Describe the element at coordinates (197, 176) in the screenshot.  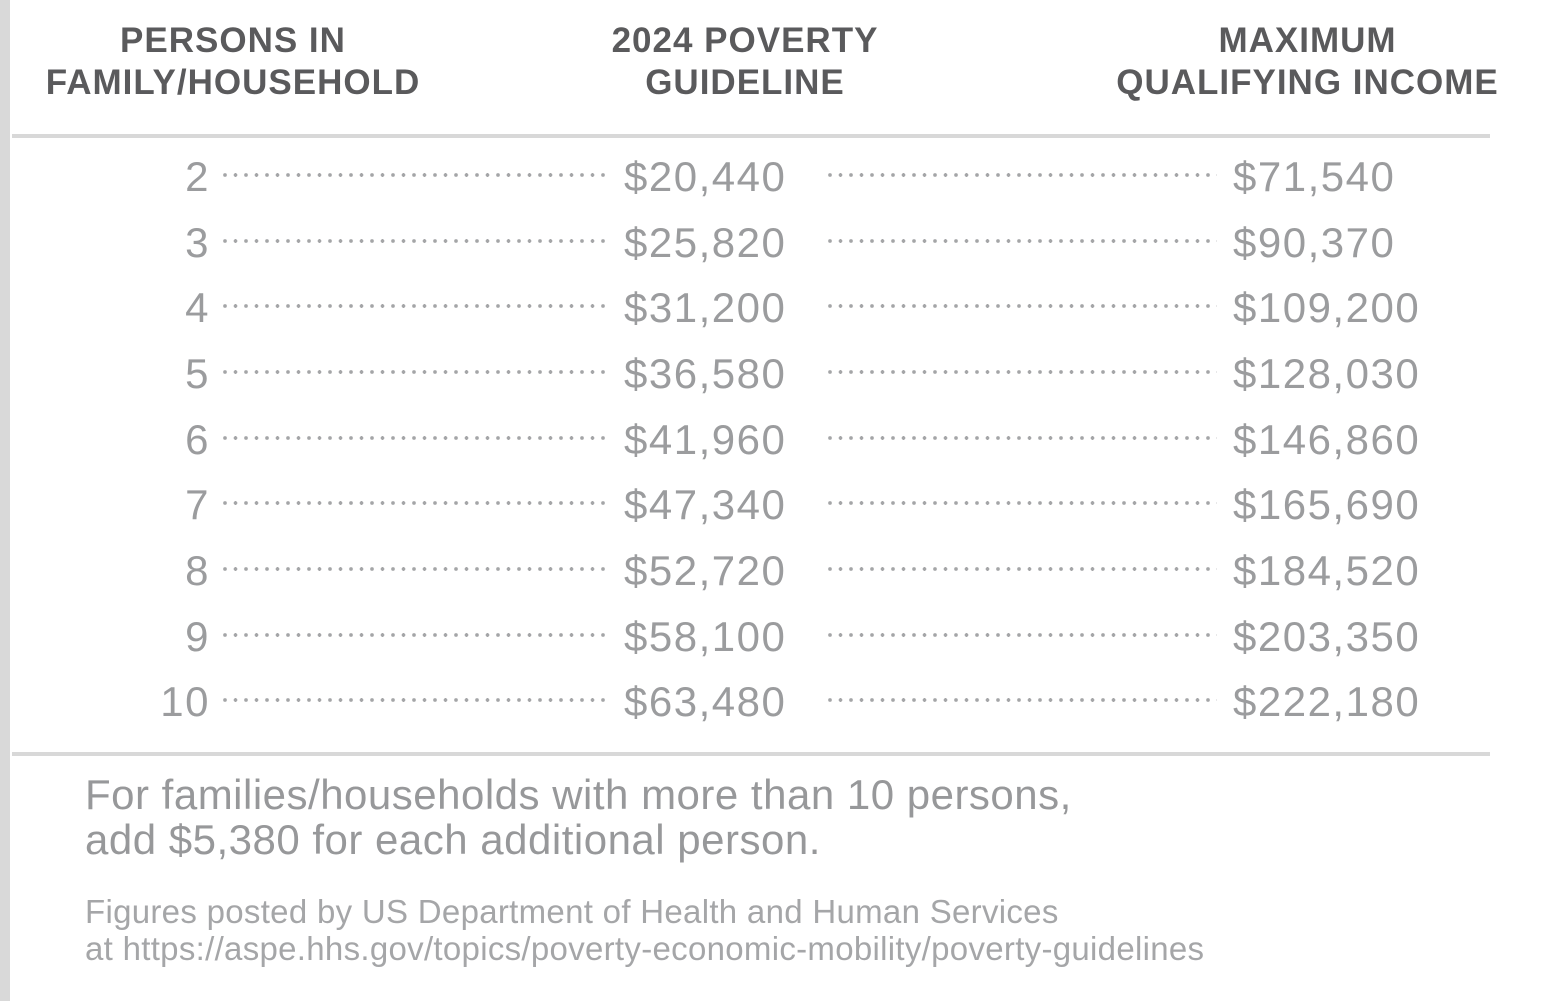
I see `persons-cell: 2` at that location.